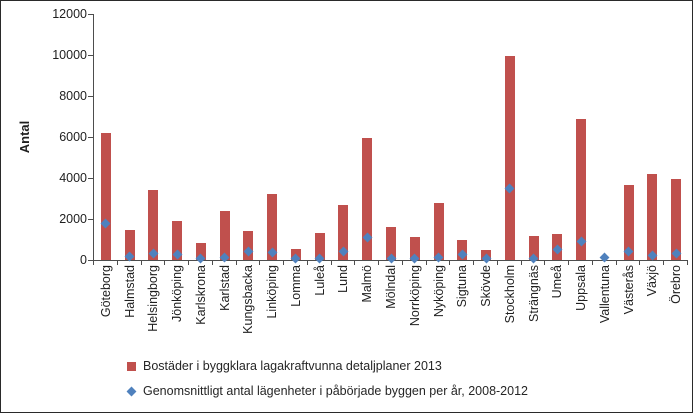 The width and height of the screenshot is (693, 413). I want to click on x-category-label: Strängnäs, so click(533, 293).